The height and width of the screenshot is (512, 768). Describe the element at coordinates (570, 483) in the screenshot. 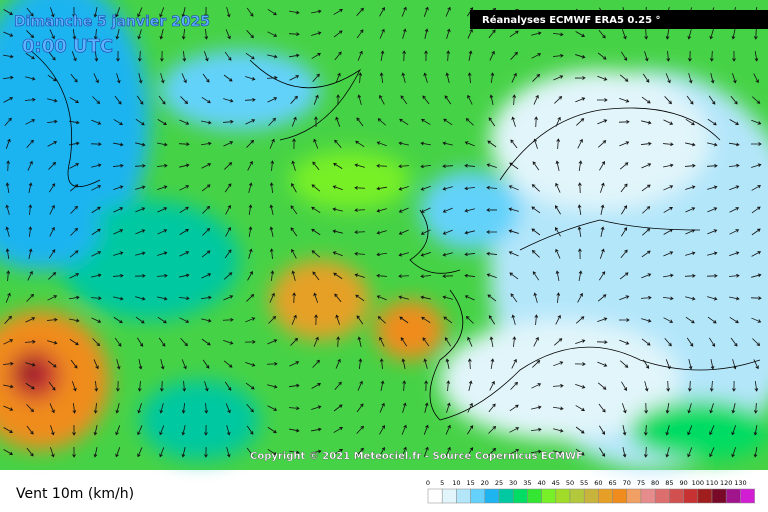

I see `legend-label: 50` at that location.